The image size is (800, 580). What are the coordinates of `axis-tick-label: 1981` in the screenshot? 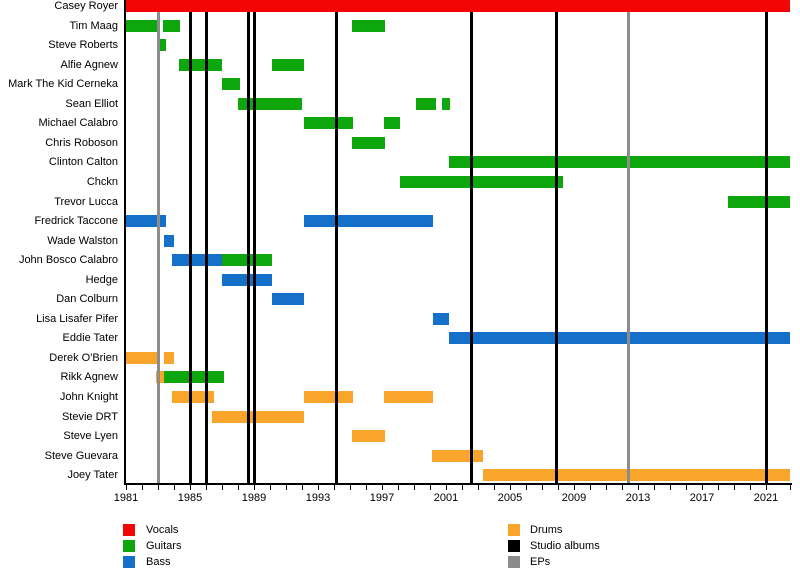 It's located at (126, 498).